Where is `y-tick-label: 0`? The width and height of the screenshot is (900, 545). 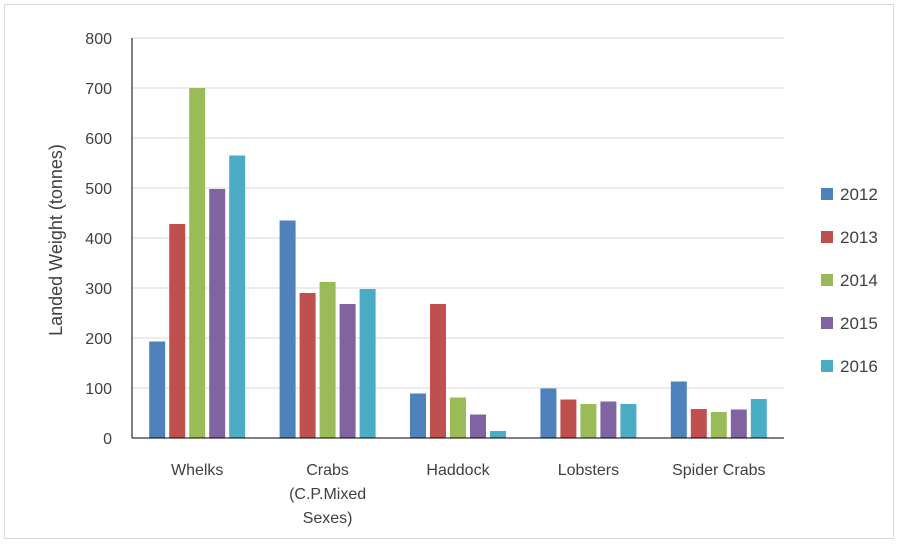 y-tick-label: 0 is located at coordinates (107, 439).